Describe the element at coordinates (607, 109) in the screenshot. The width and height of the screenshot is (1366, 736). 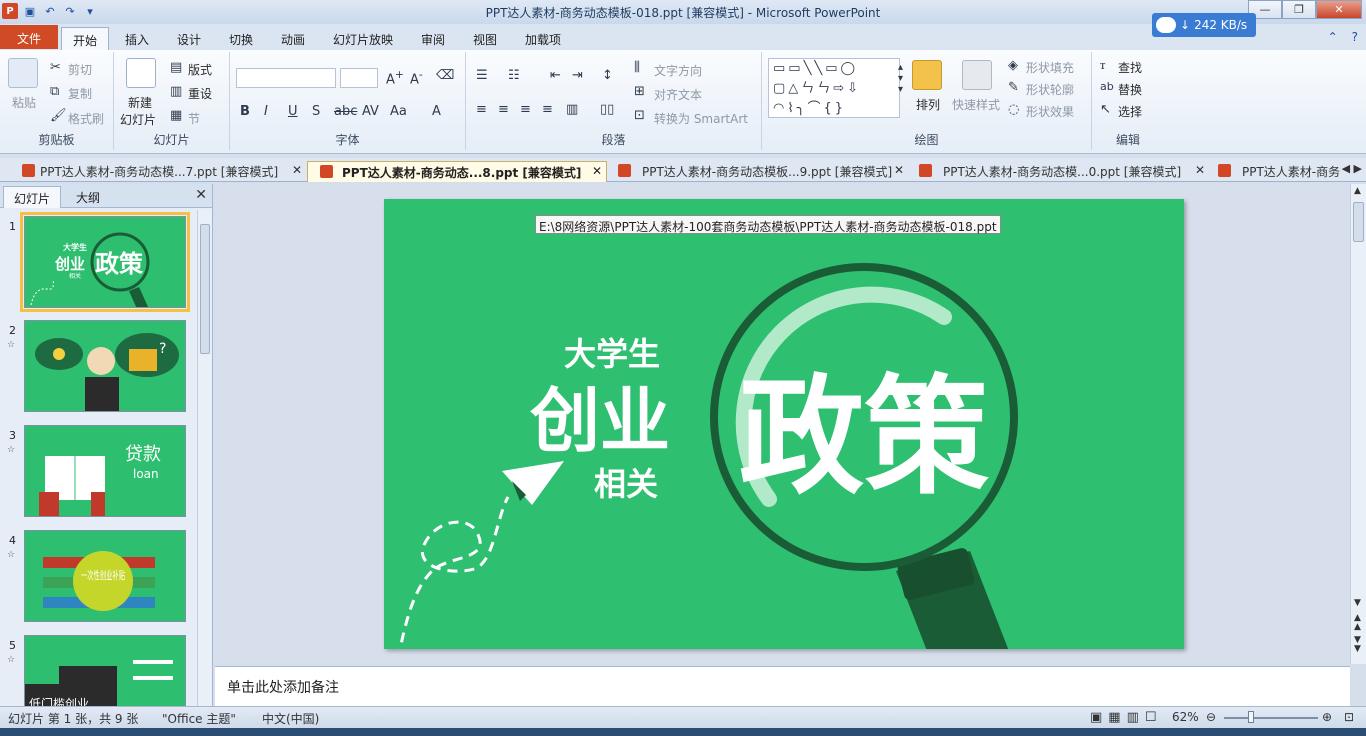
I see `columns-icon: ▯▯` at that location.